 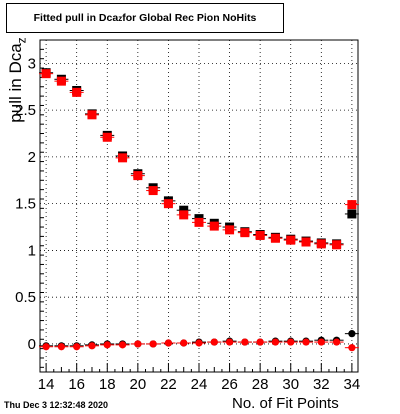 What do you see at coordinates (168, 384) in the screenshot?
I see `x-tick-label: 22` at bounding box center [168, 384].